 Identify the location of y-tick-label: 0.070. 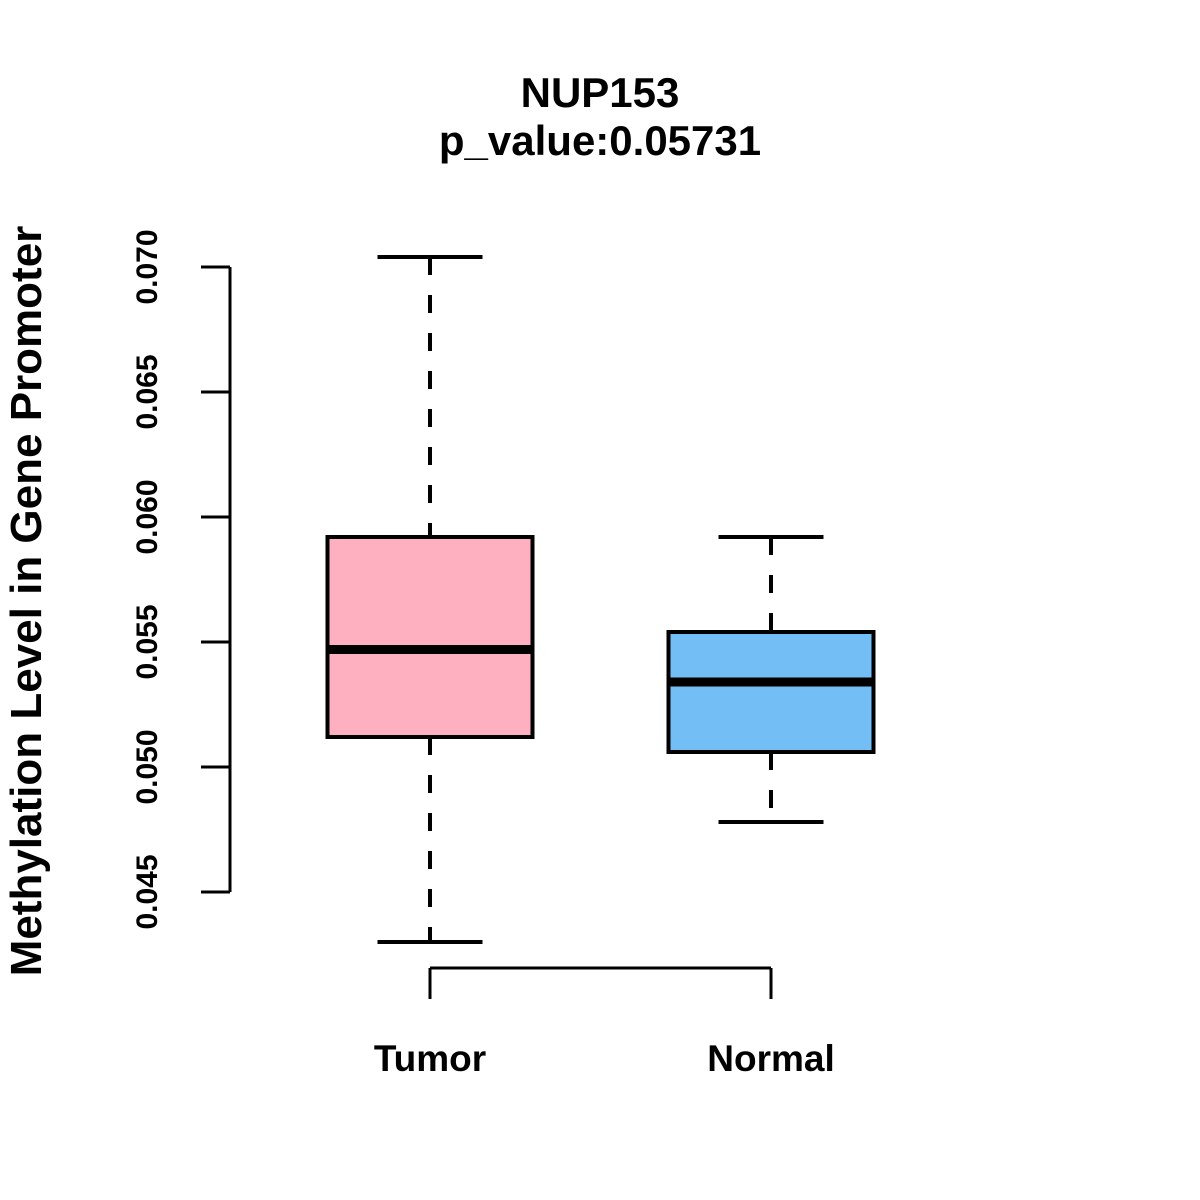
(147, 266).